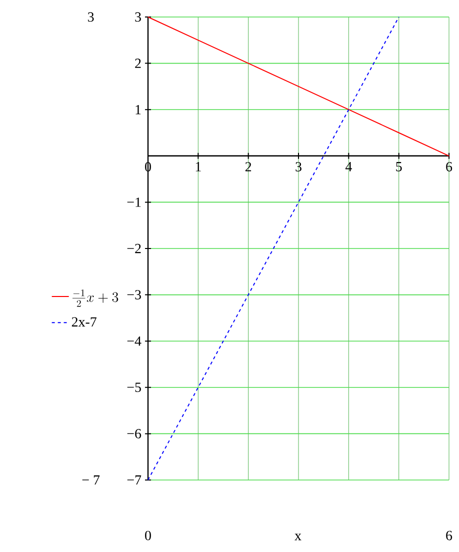  What do you see at coordinates (91, 17) in the screenshot?
I see `text: 3` at bounding box center [91, 17].